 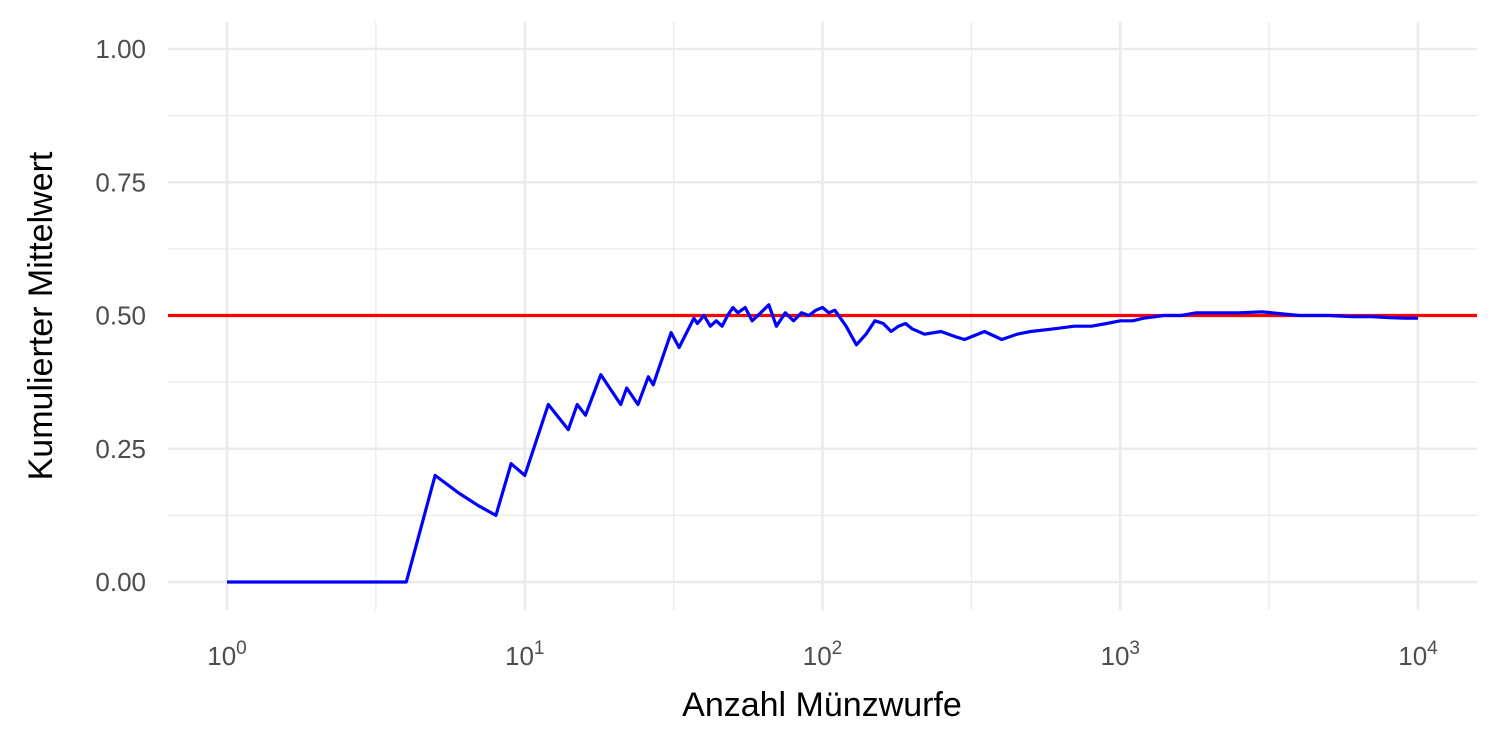 I want to click on y-axis-title: Kumulierter Mittelwert, so click(x=41, y=315).